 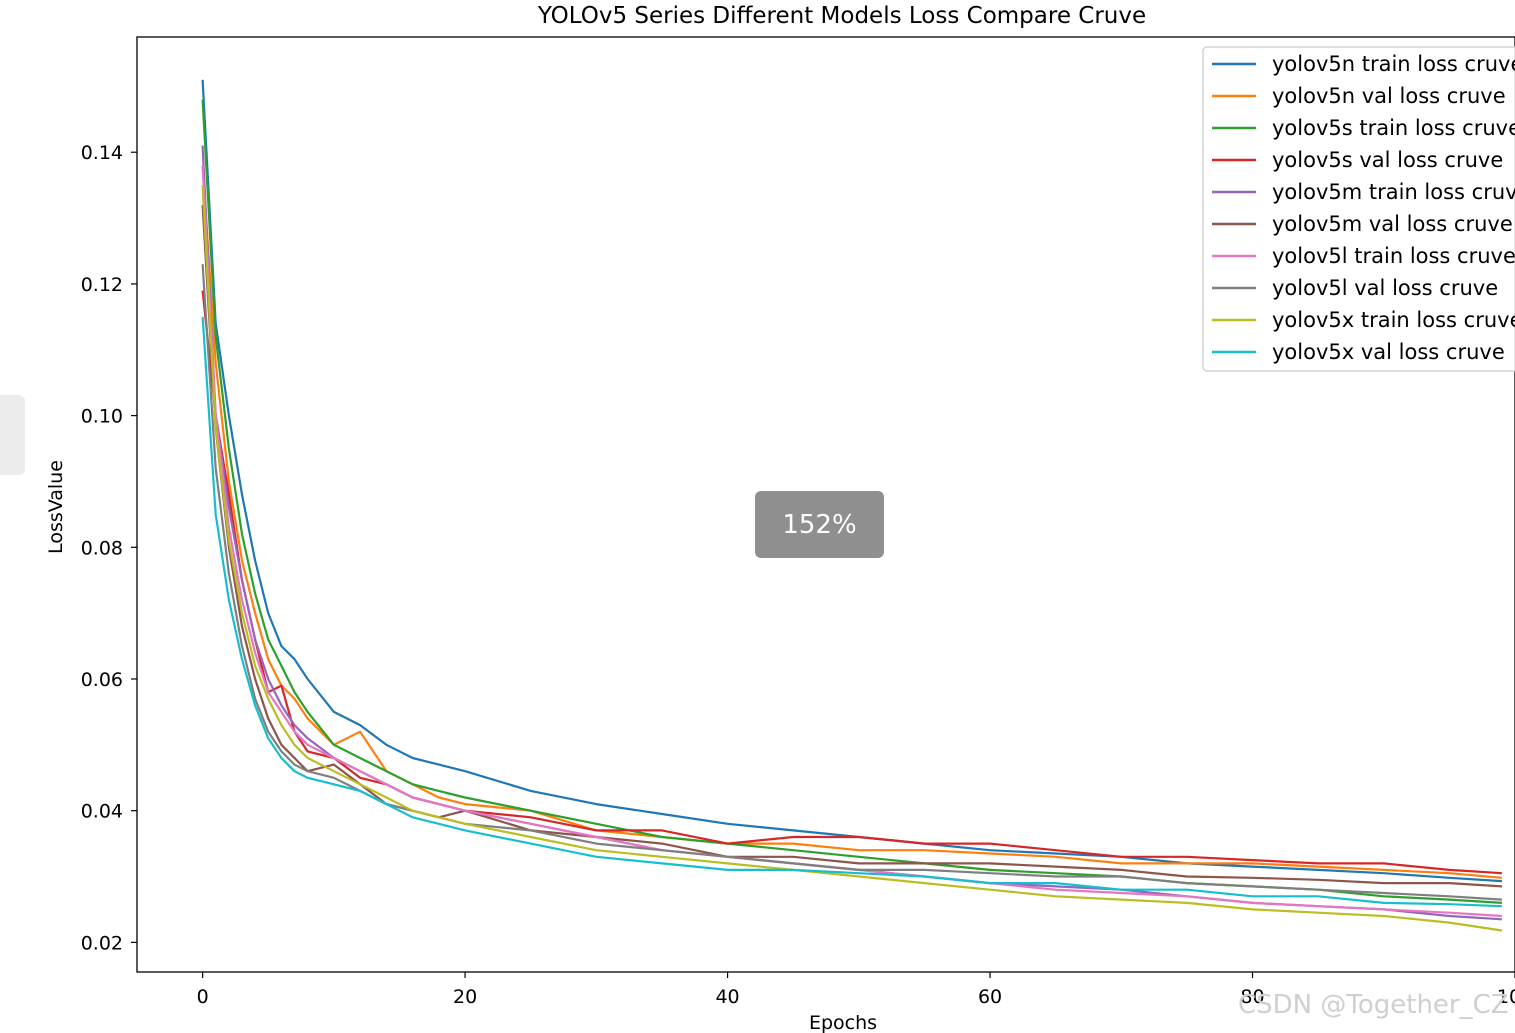 What do you see at coordinates (102, 153) in the screenshot?
I see `y-tick-label: 0.14` at bounding box center [102, 153].